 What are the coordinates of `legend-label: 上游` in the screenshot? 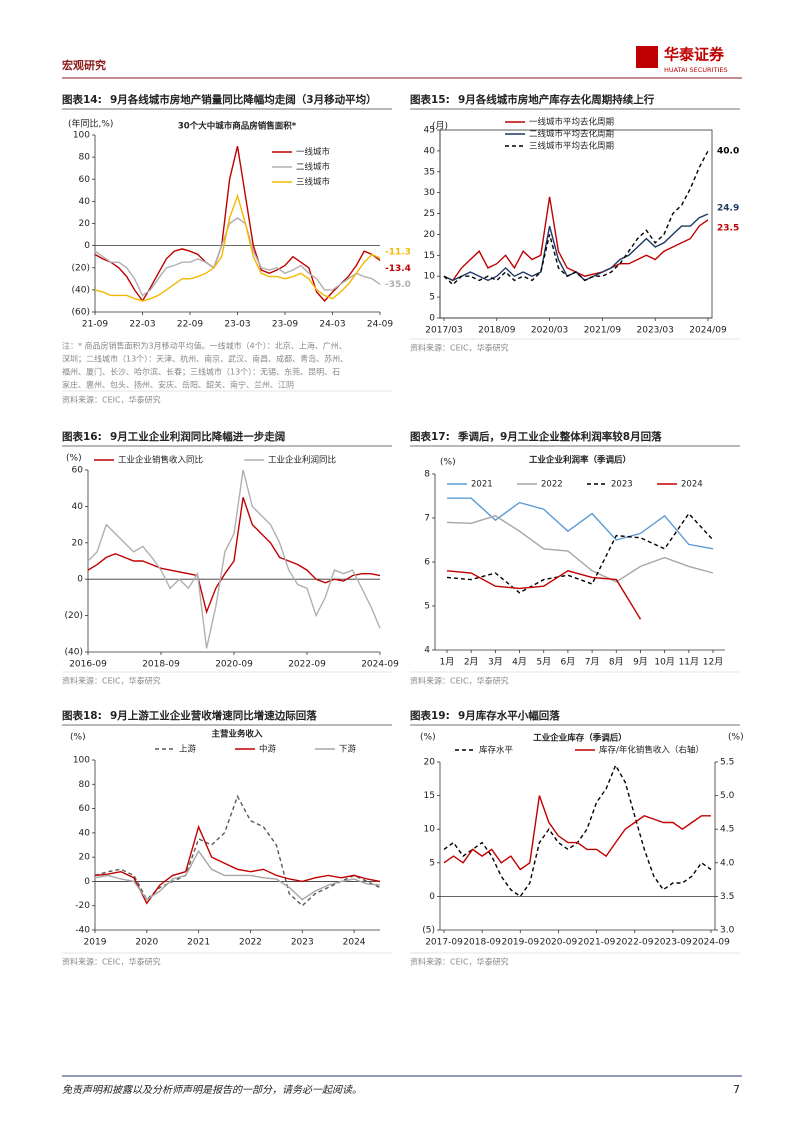 It's located at (188, 749).